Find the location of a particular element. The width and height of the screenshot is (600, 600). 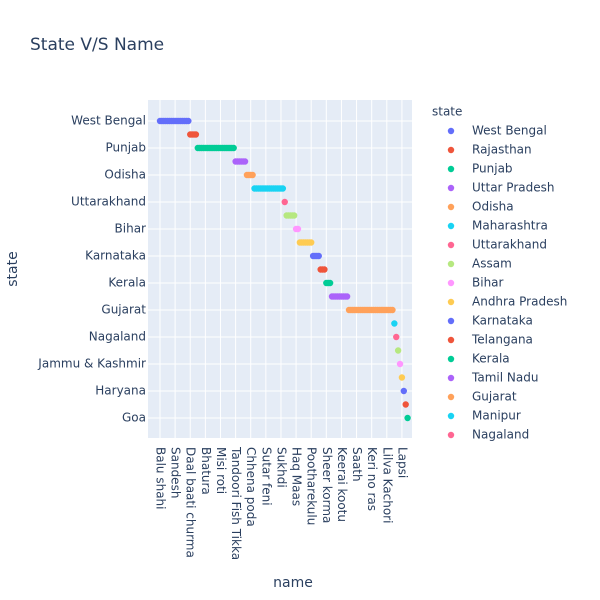

legend-title: state is located at coordinates (447, 112).